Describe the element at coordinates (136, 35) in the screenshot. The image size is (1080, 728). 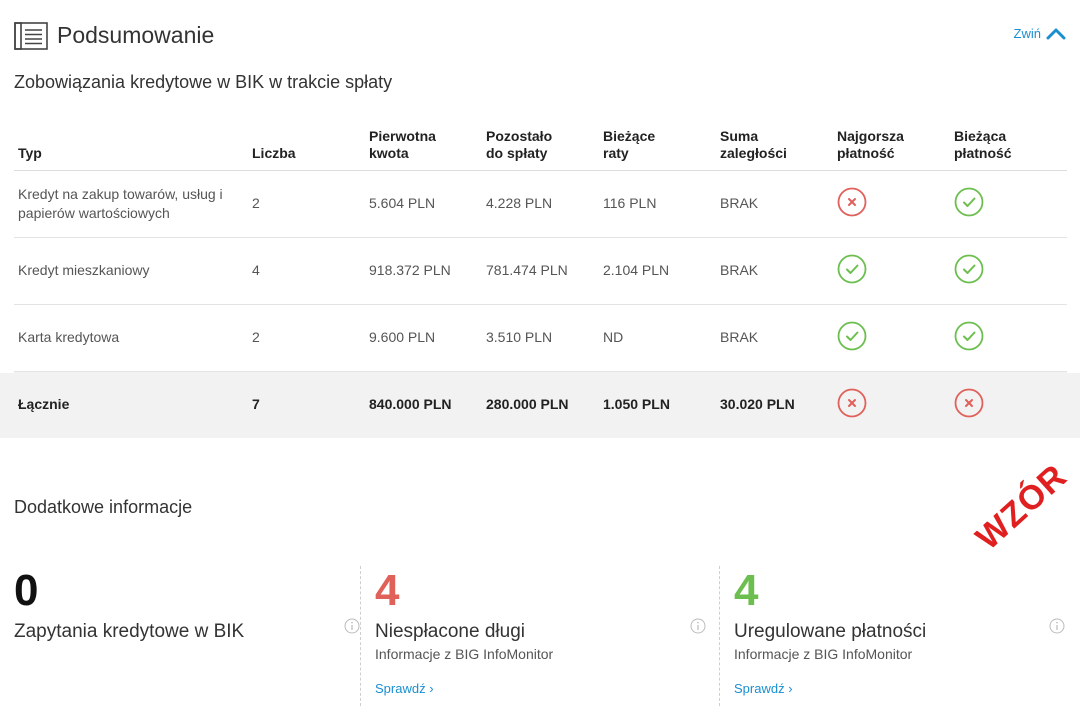
I see `page-title: Podsumowanie` at that location.